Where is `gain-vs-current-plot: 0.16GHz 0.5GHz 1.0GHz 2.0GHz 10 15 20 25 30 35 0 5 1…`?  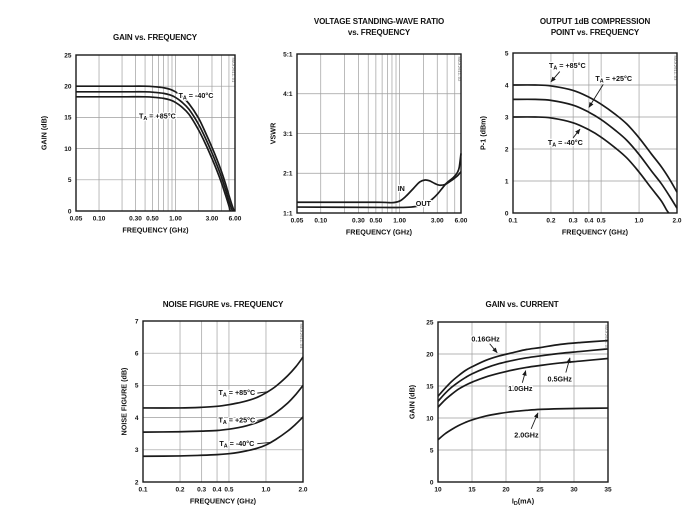 gain-vs-current-plot: 0.16GHz 0.5GHz 1.0GHz 2.0GHz 10 15 20 25 30 35 0 5 1… is located at coordinates (509, 413).